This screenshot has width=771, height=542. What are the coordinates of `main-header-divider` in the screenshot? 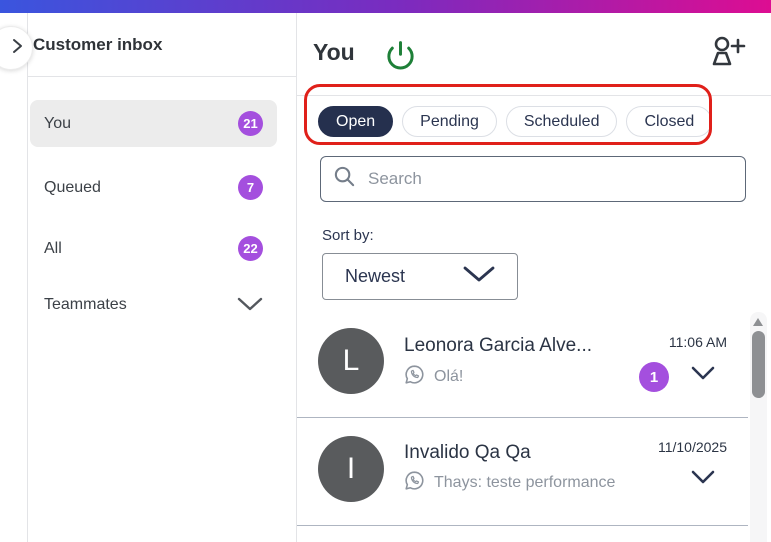 It's located at (534, 95).